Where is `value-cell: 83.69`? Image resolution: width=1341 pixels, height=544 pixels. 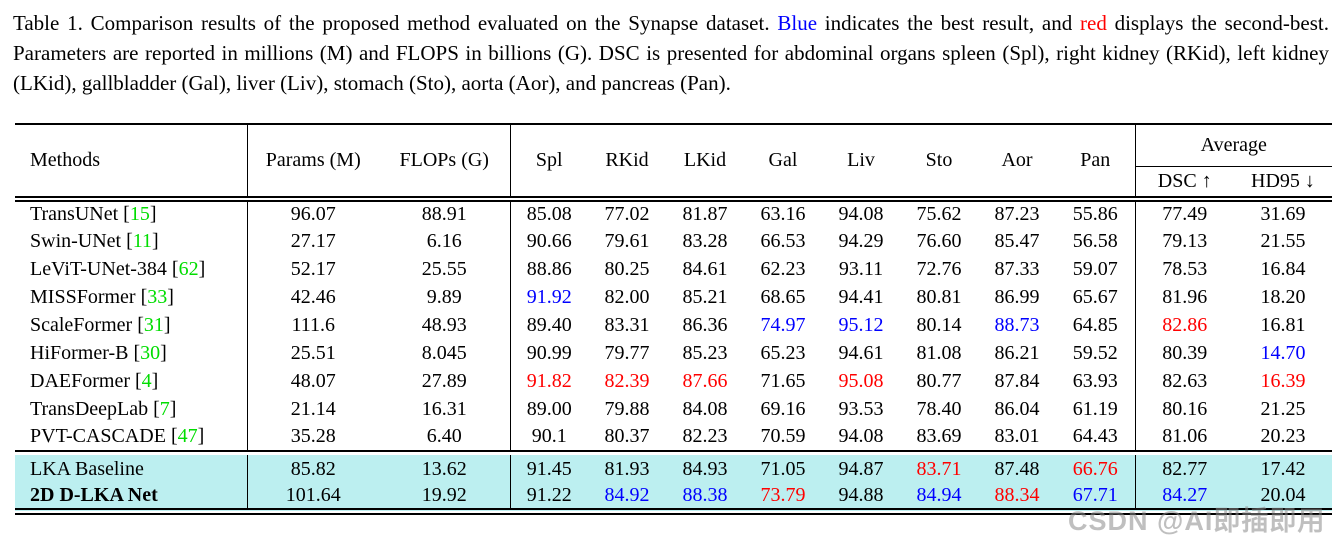 value-cell: 83.69 is located at coordinates (939, 436).